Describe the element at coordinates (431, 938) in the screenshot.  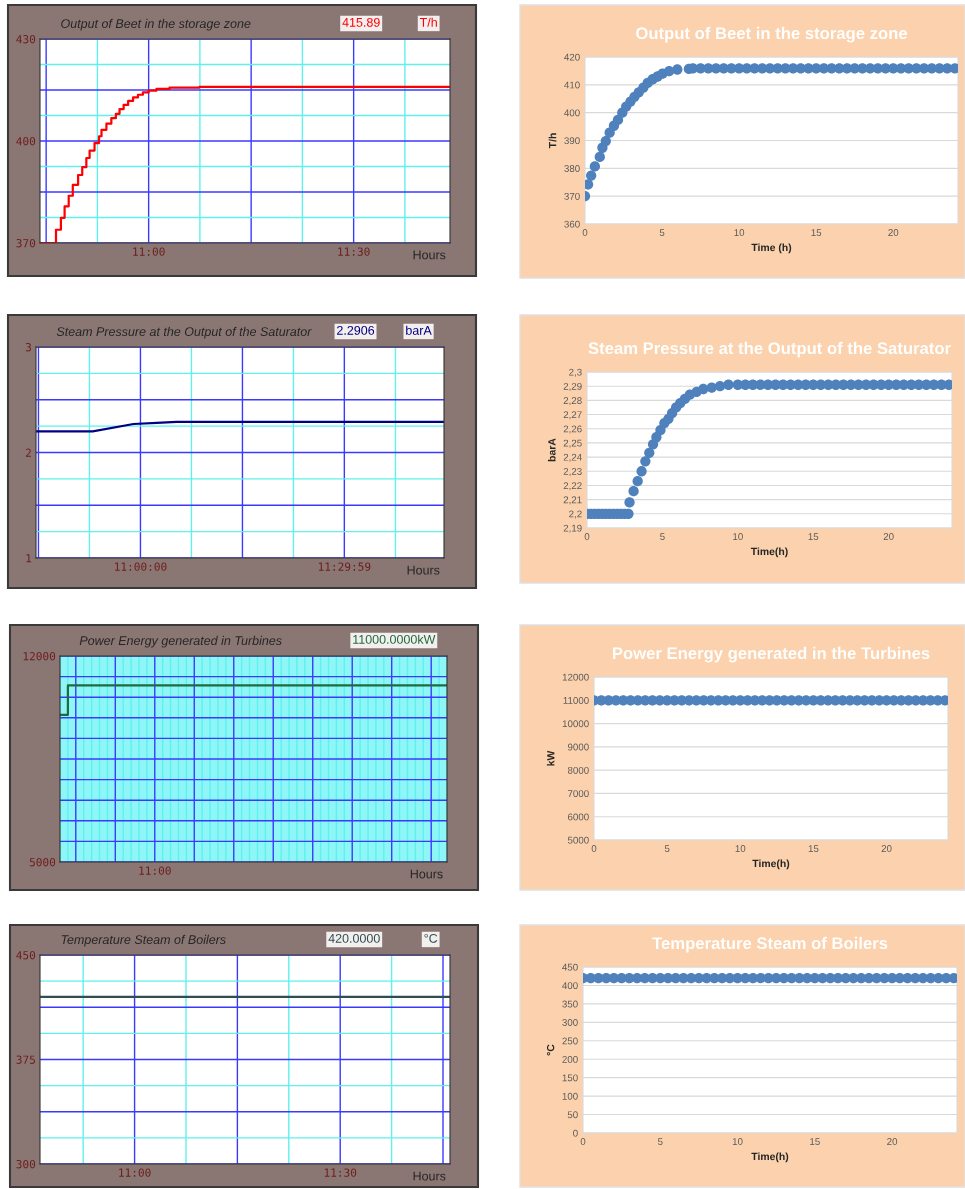
I see `text: °C` at that location.